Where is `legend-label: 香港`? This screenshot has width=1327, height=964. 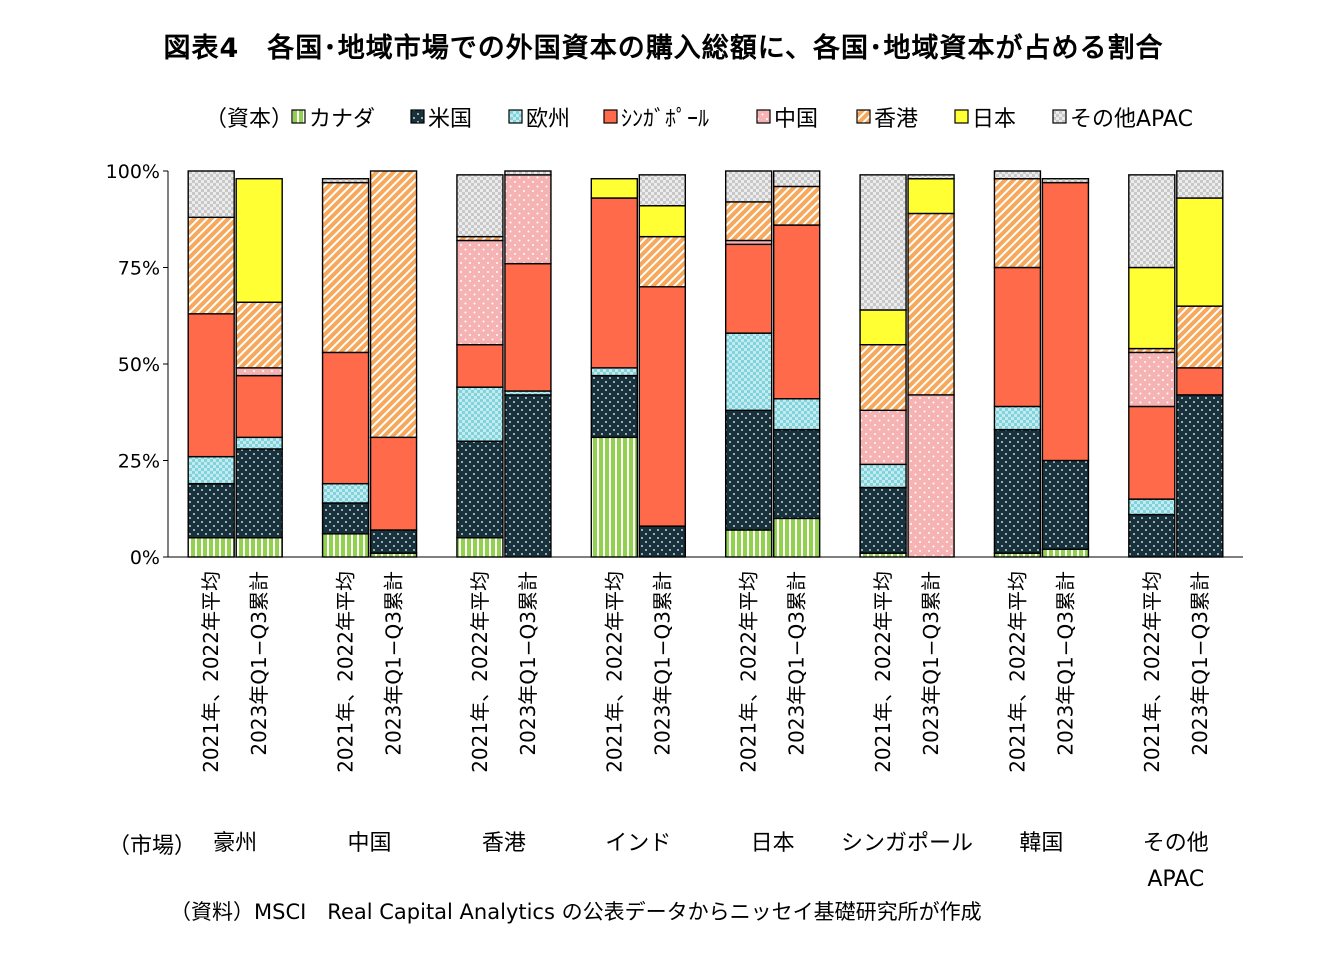
legend-label: 香港 is located at coordinates (896, 119).